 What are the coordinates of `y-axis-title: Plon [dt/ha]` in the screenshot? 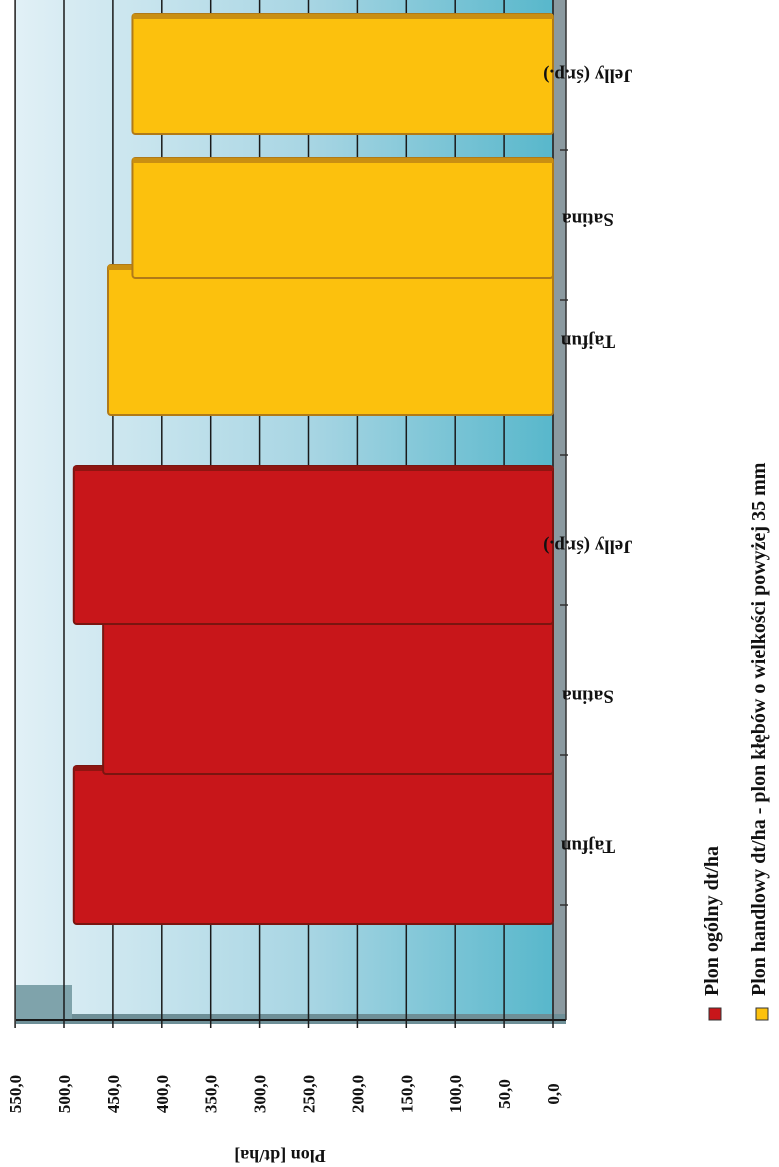 It's located at (280, 1156).